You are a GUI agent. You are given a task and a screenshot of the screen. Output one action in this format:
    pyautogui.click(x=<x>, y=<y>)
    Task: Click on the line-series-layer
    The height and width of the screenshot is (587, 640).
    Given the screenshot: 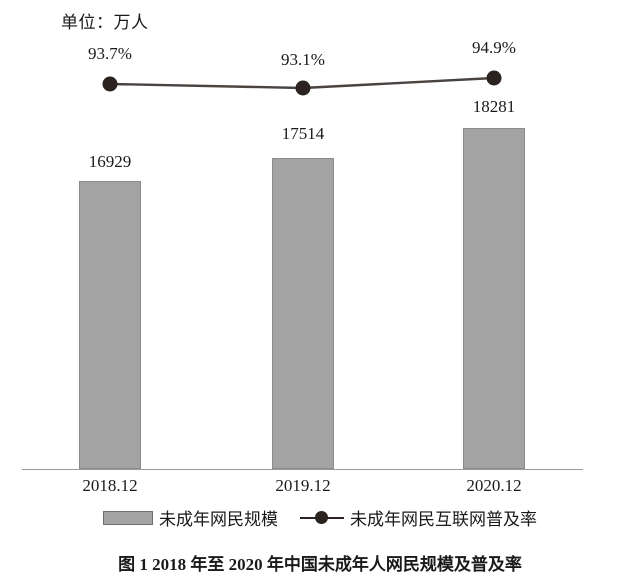 What is the action you would take?
    pyautogui.click(x=302, y=83)
    